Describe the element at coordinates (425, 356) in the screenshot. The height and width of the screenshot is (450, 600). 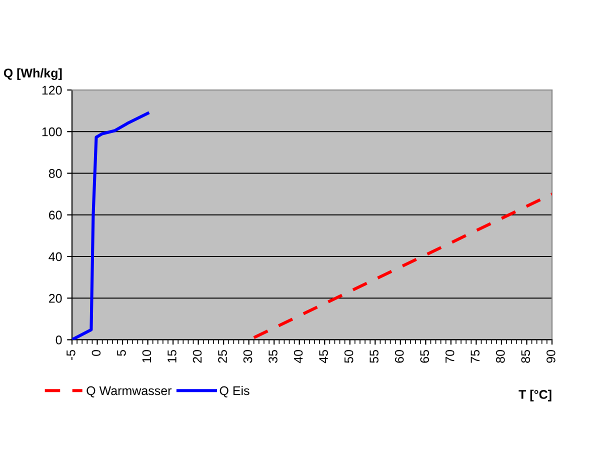
I see `x-tick-label: 65` at that location.